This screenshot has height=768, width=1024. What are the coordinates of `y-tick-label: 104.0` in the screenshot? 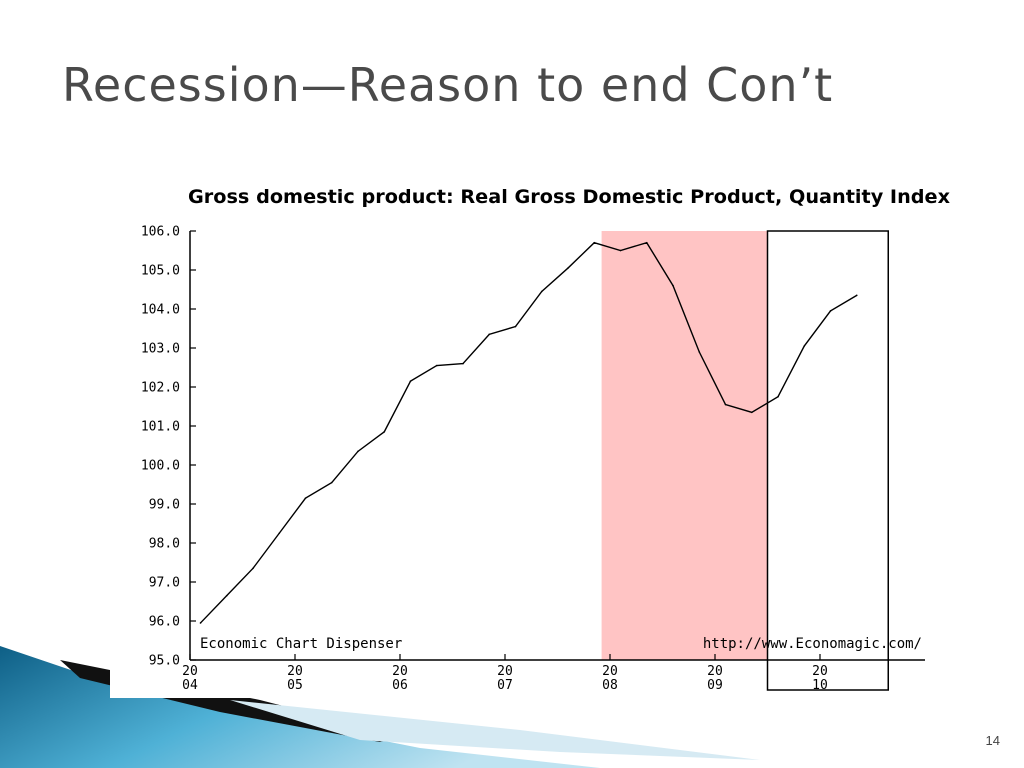 It's located at (160, 310).